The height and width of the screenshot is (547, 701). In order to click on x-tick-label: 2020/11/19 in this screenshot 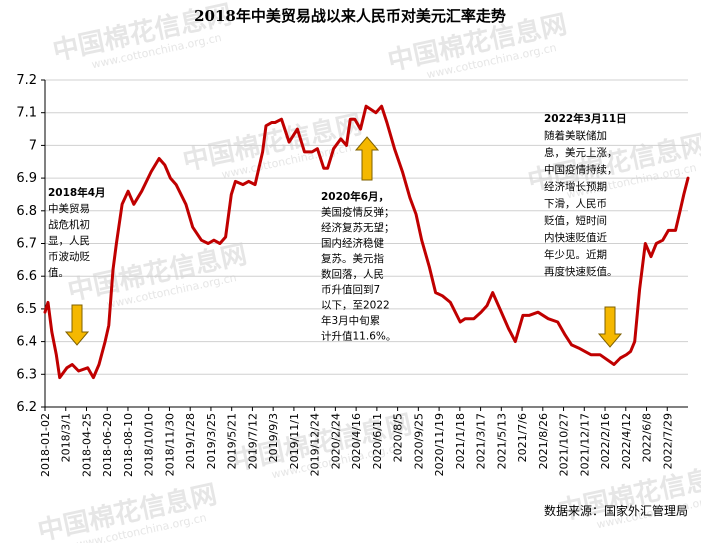, I will do `click(439, 444)`.